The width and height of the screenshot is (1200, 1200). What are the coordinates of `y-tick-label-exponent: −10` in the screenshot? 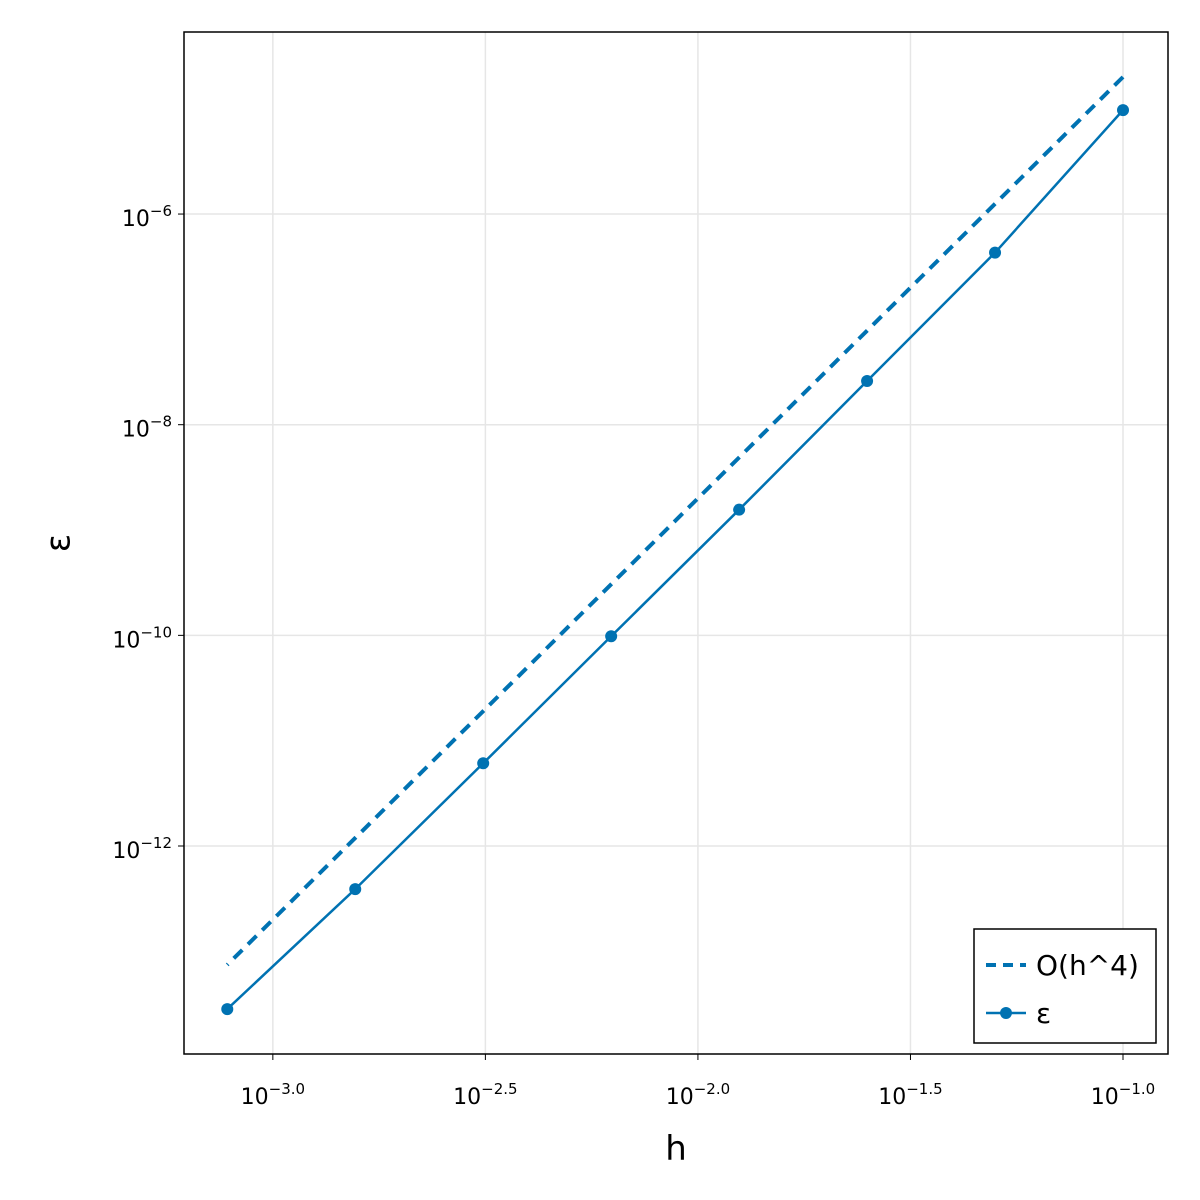 It's located at (156, 632).